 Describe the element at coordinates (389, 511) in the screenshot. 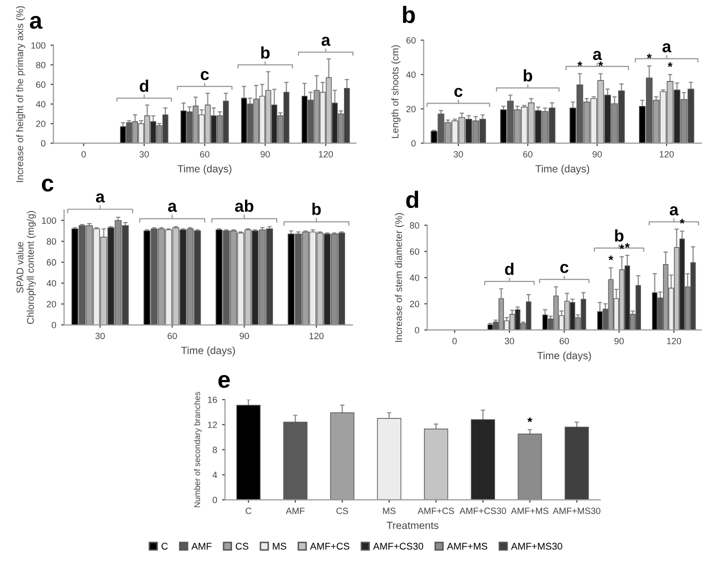

I see `x-tick-label: MS` at that location.